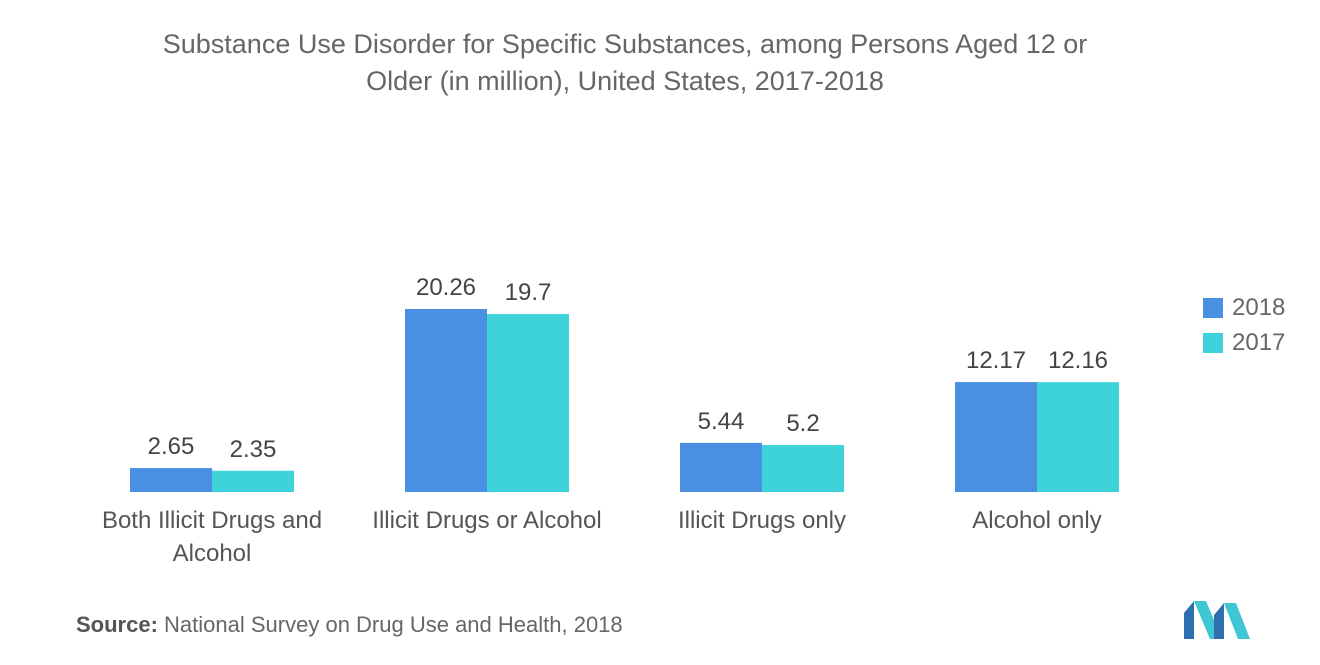  I want to click on data-label-2017-1: 19.7, so click(528, 292).